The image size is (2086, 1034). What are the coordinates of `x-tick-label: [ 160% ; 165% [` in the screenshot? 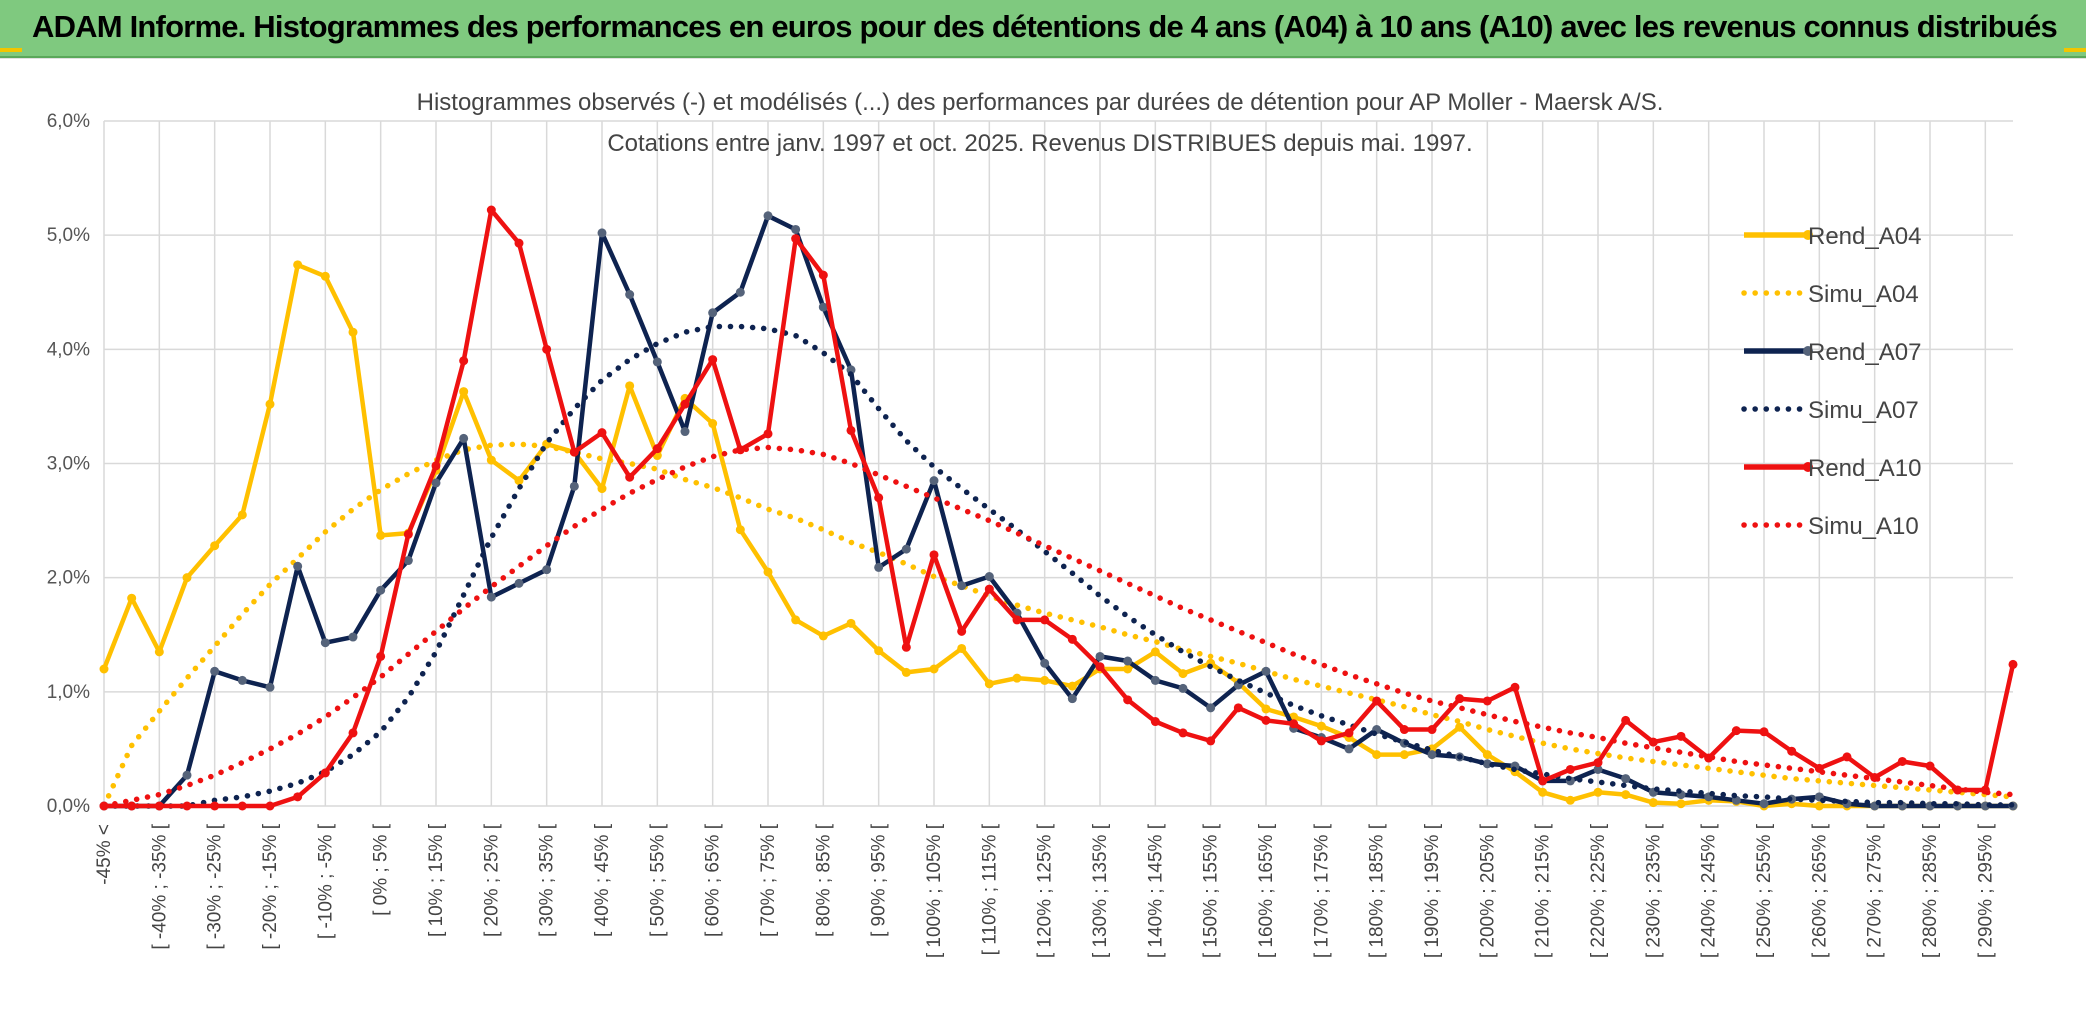 It's located at (1266, 890).